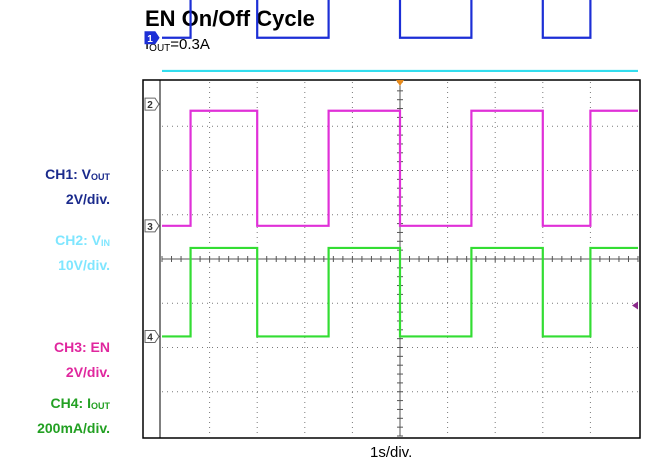  I want to click on channel-marker-4: 4, so click(152, 336).